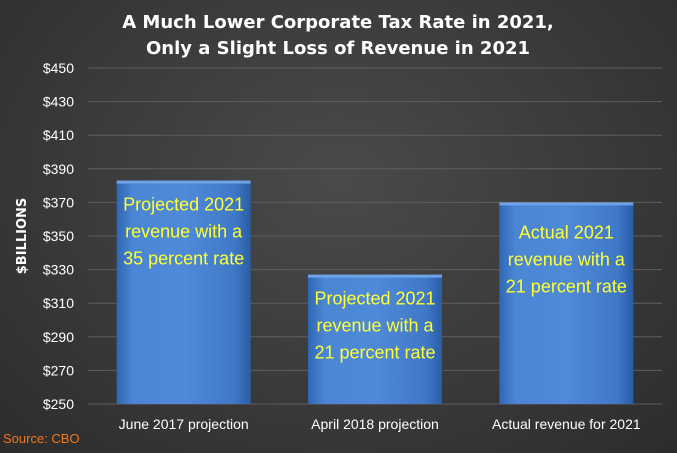 The width and height of the screenshot is (677, 453). Describe the element at coordinates (566, 232) in the screenshot. I see `bar-annotation-line: Actual 2021` at that location.